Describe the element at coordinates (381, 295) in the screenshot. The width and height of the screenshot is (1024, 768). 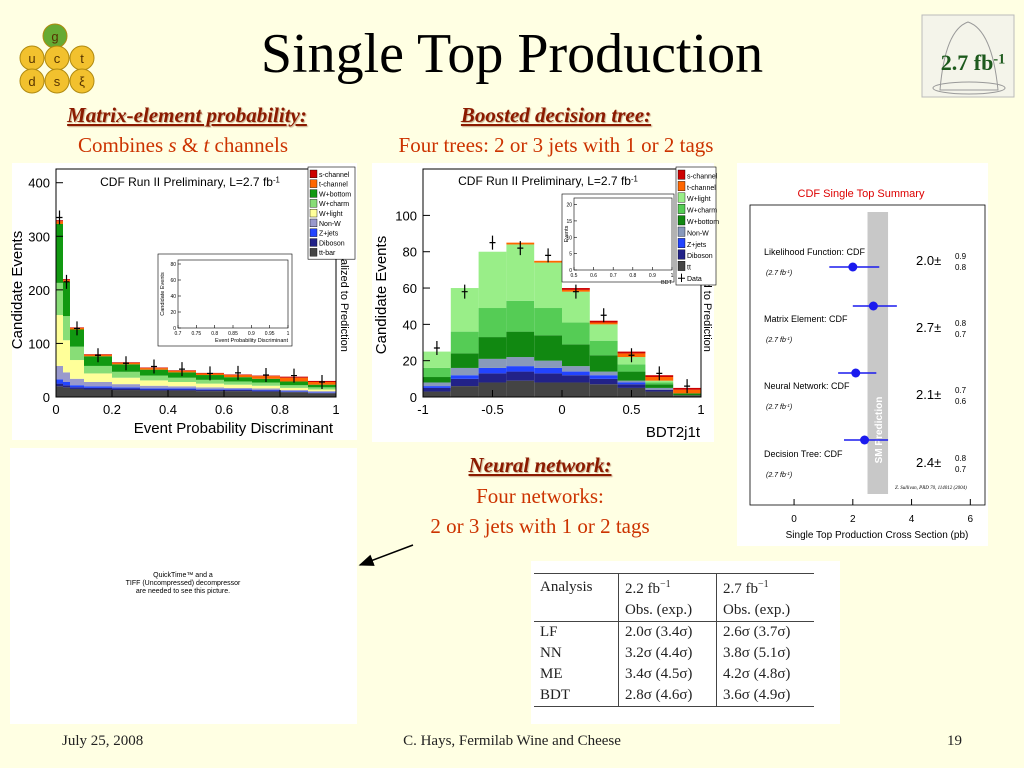
I see `y-axis-label: Candidate Events` at that location.